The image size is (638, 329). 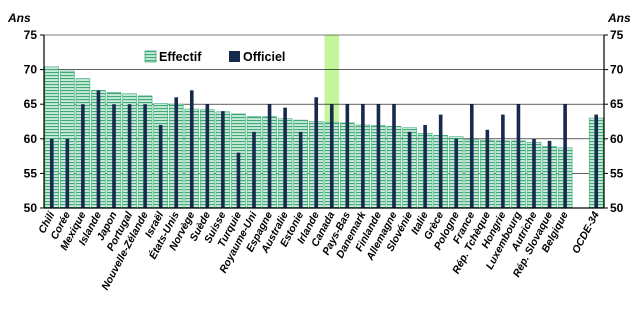 I want to click on y-tick-label-right: 55, so click(x=617, y=173).